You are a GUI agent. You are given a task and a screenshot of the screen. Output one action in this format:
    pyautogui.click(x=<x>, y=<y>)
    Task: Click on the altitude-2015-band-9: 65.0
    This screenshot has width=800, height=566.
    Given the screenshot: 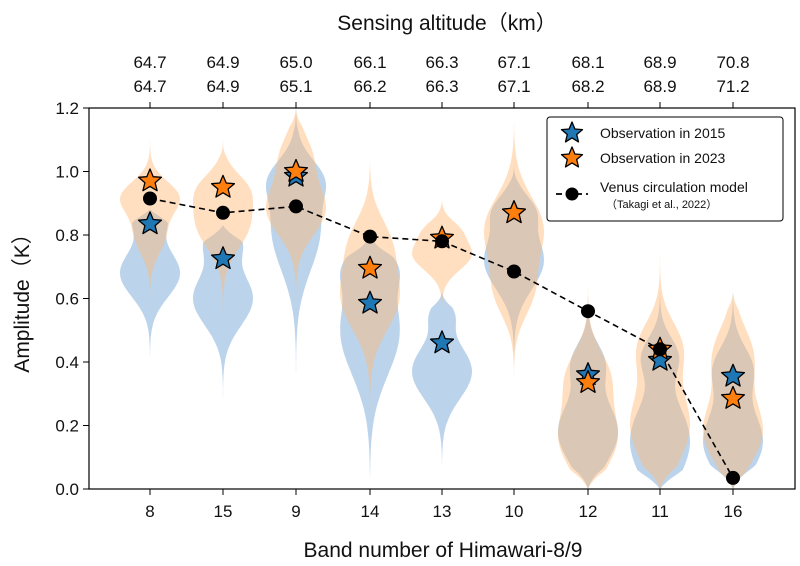 What is the action you would take?
    pyautogui.click(x=295, y=62)
    